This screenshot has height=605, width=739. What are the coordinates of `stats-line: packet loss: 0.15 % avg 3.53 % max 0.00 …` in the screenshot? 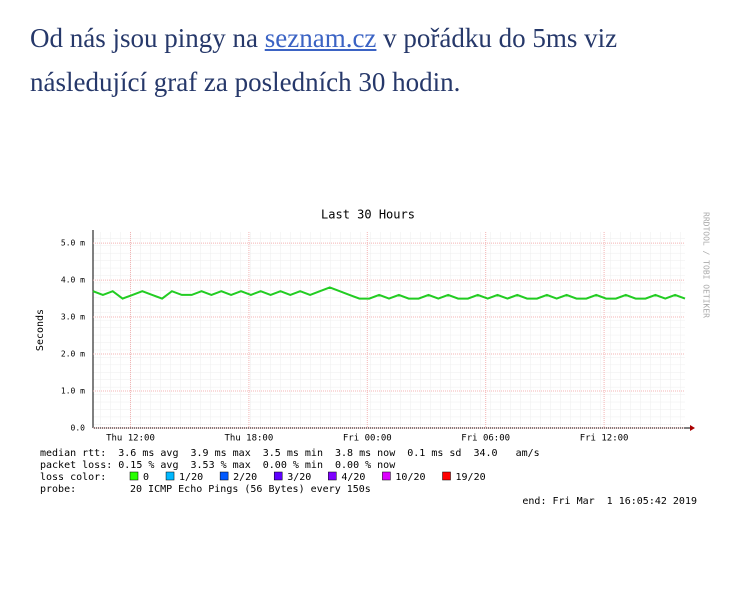 It's located at (218, 465).